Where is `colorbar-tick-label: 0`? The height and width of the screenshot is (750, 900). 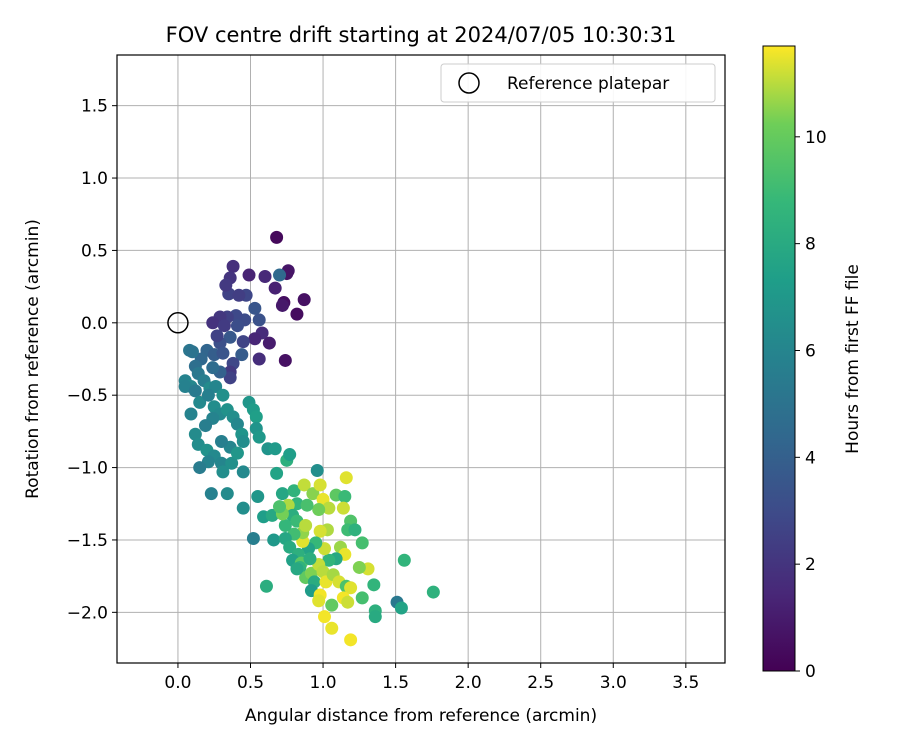 colorbar-tick-label: 0 is located at coordinates (810, 672).